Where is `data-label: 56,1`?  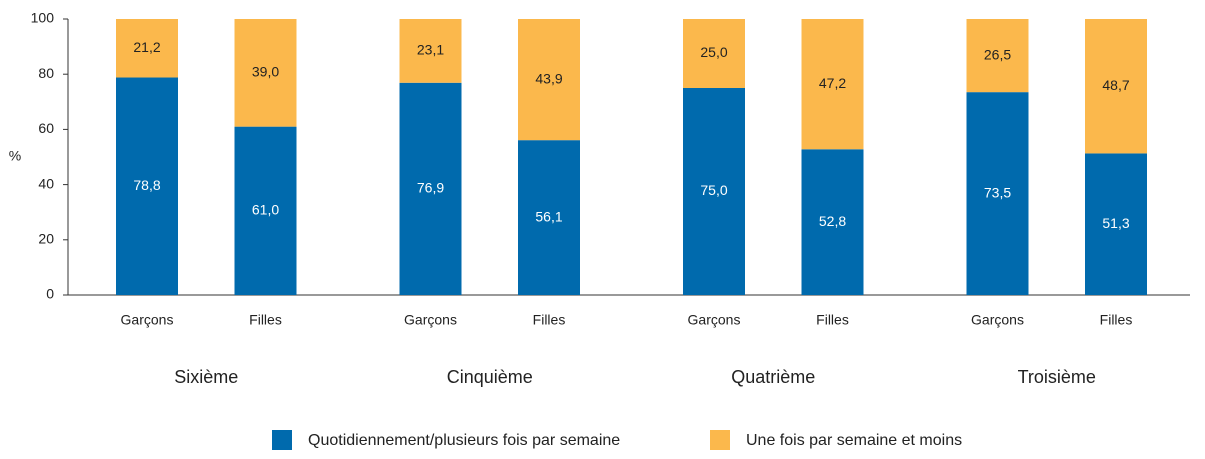 data-label: 56,1 is located at coordinates (548, 216).